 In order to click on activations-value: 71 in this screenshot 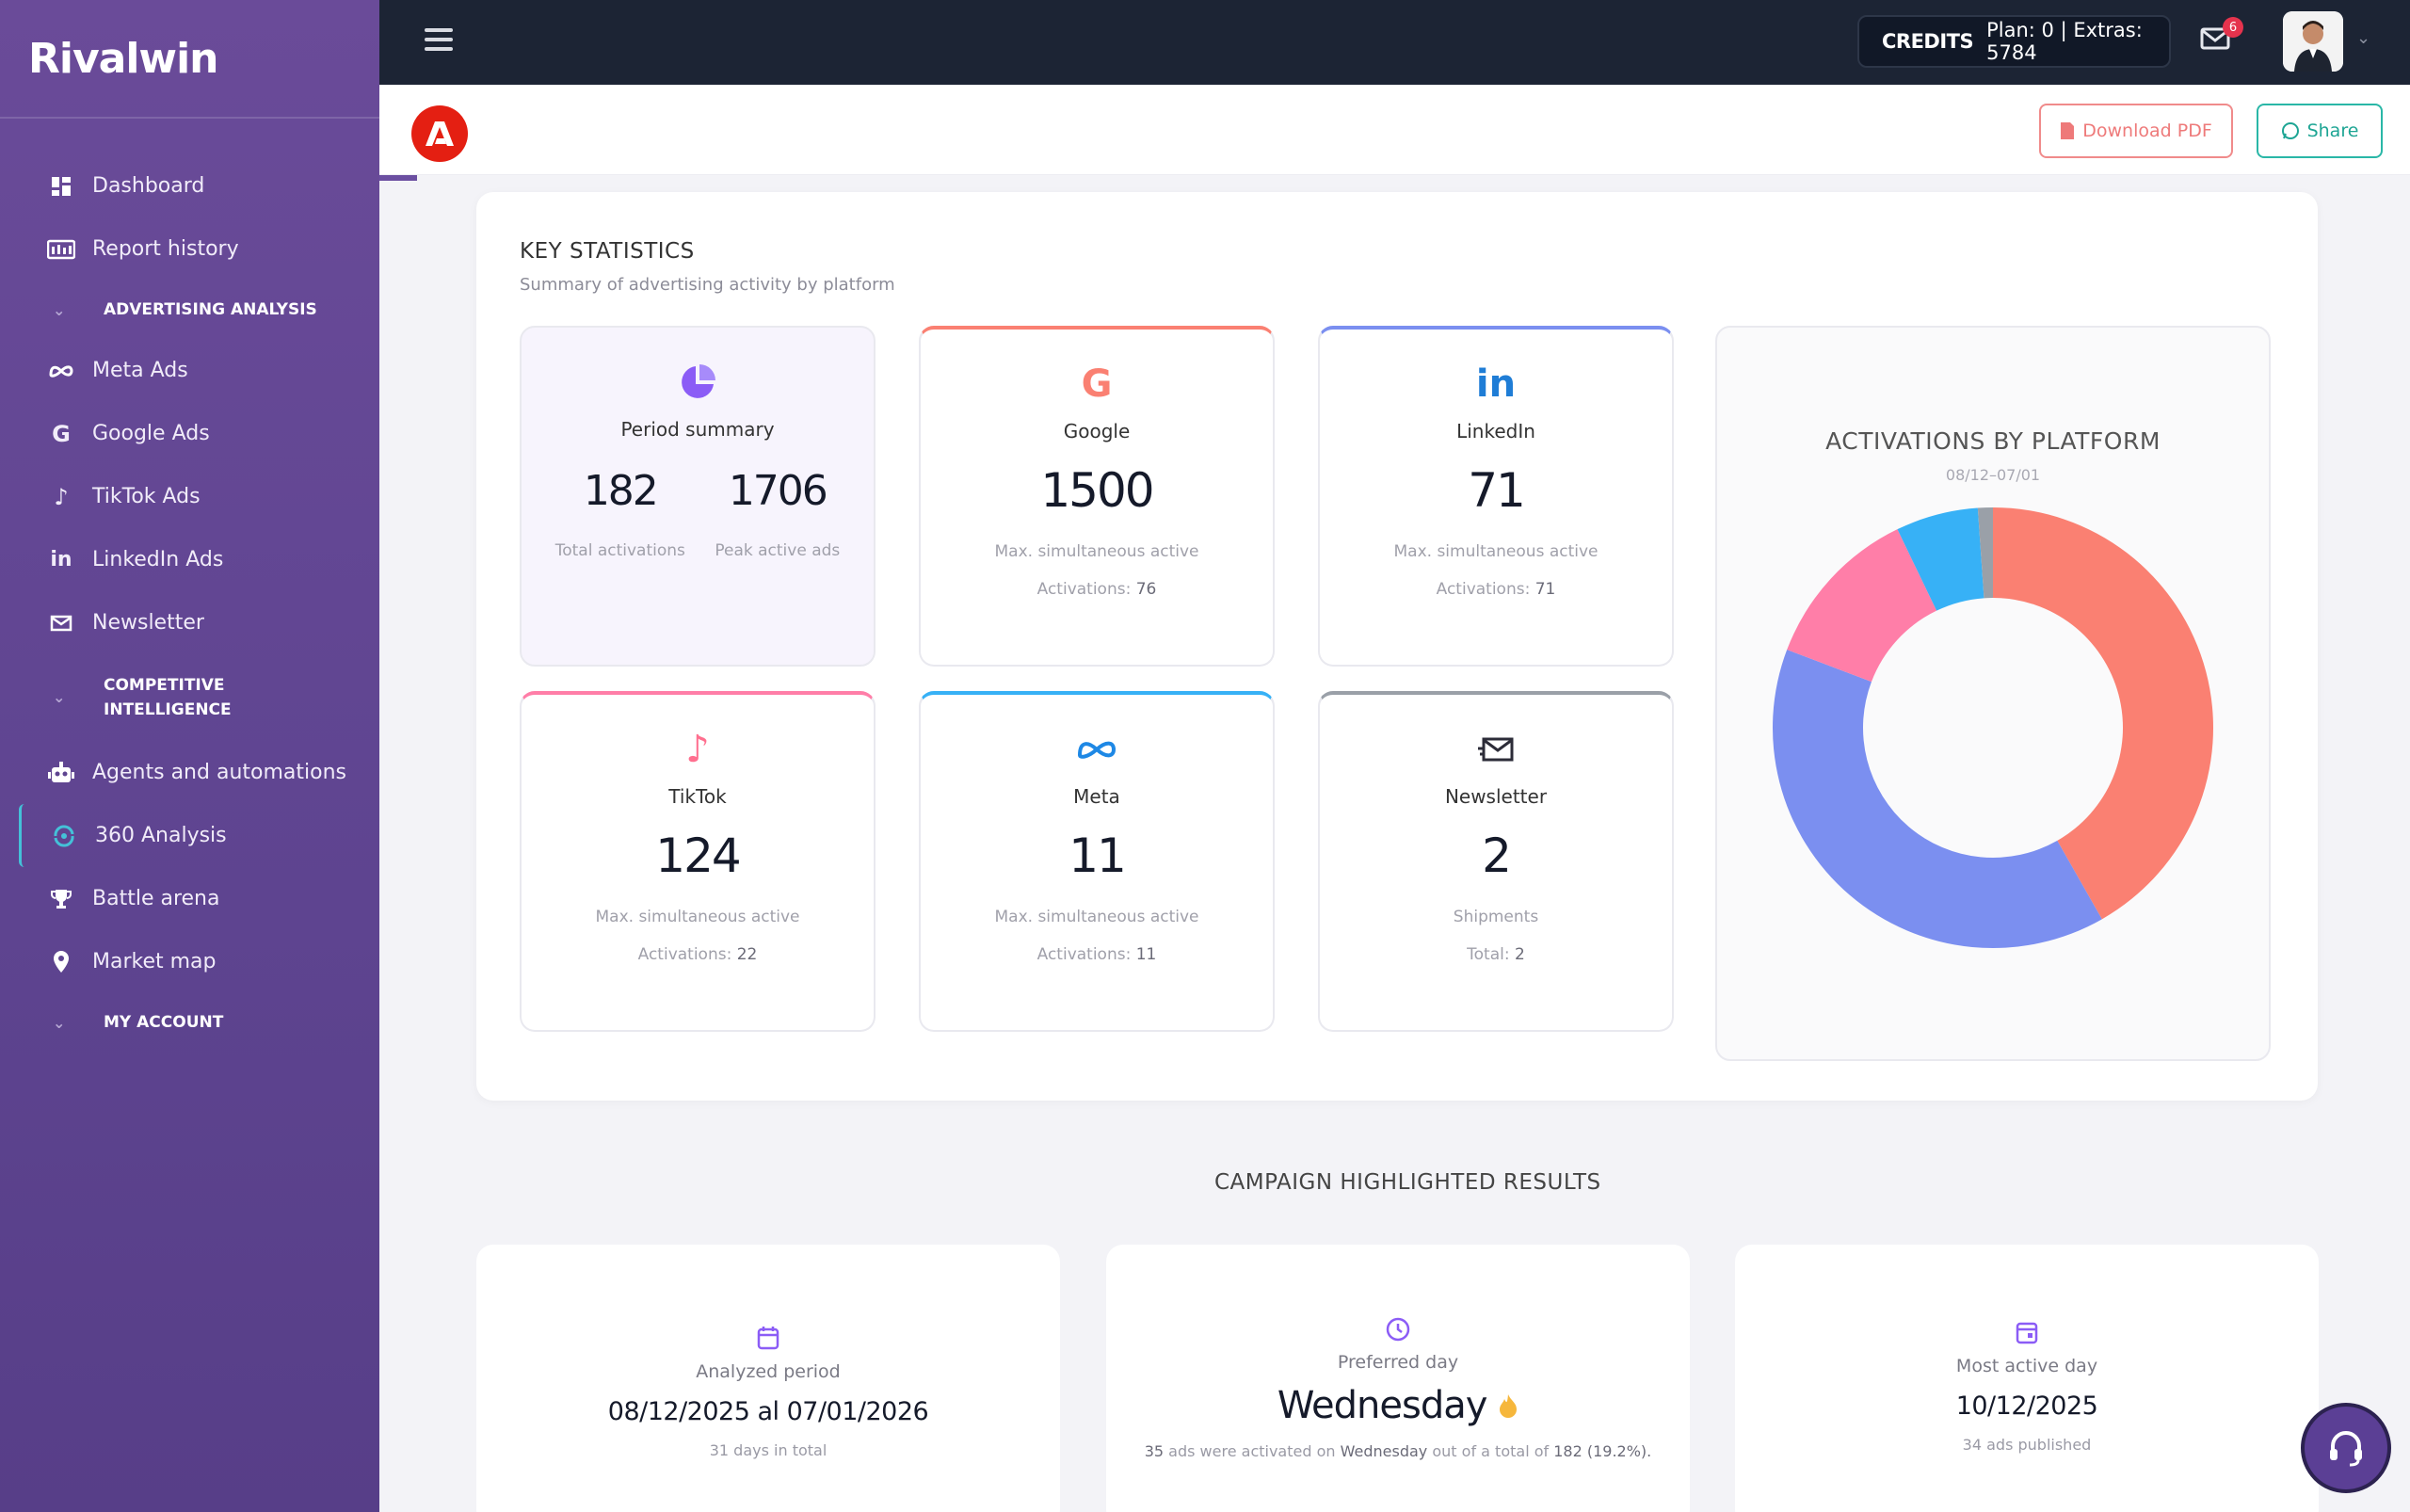, I will do `click(1545, 589)`.